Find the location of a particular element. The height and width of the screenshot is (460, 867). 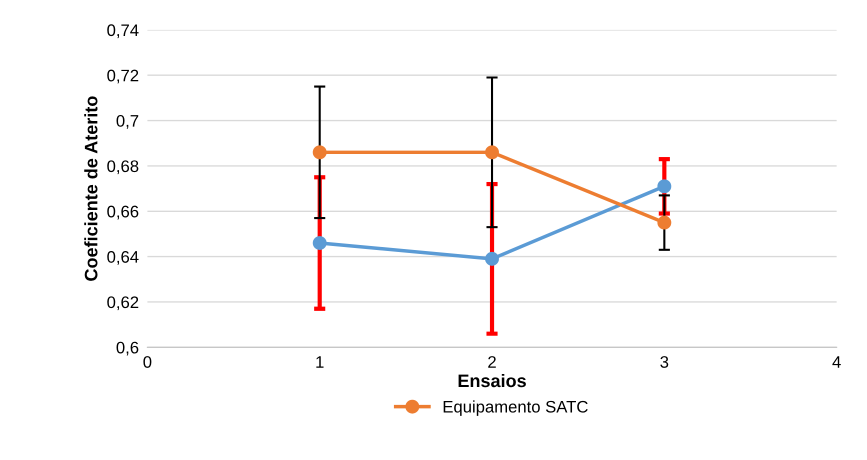

y-tick-label: 0,64 is located at coordinates (123, 258).